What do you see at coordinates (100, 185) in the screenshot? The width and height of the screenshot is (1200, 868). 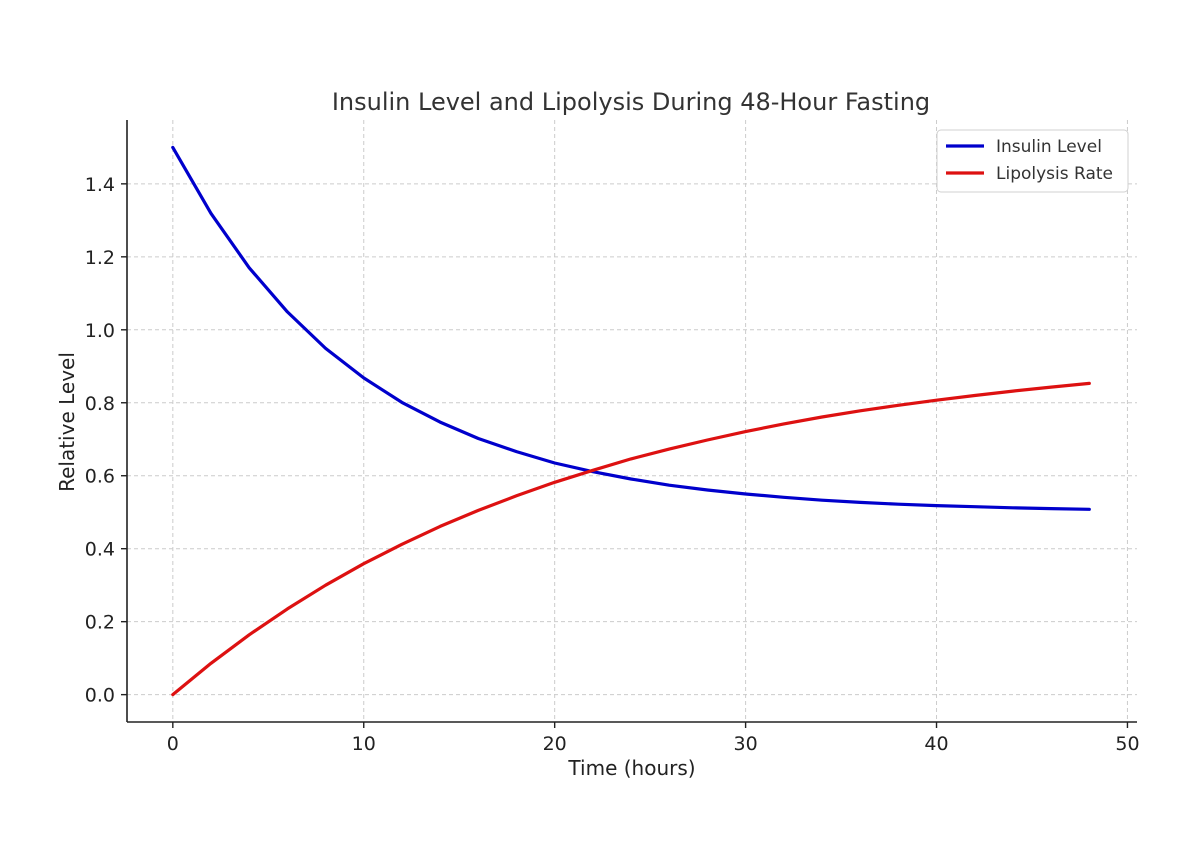 I see `y-tick-label: 1.4` at bounding box center [100, 185].